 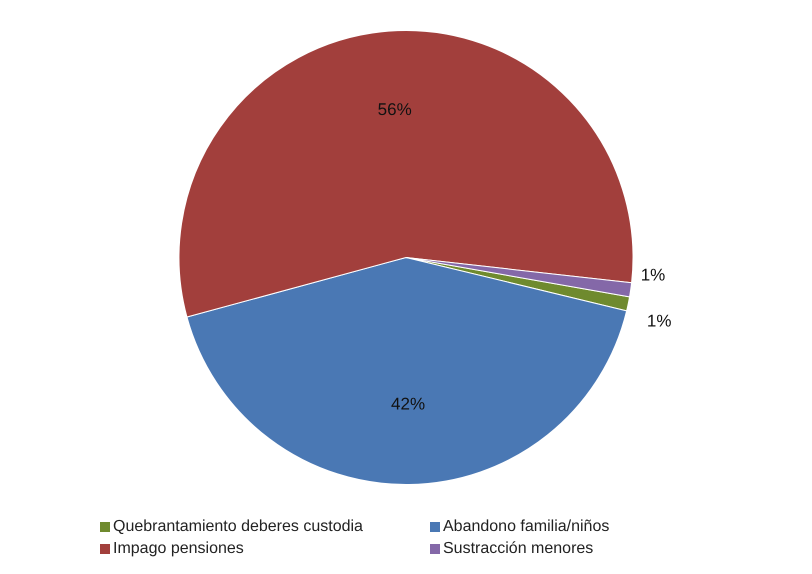 I want to click on legend-label: Impago pensiones, so click(x=178, y=549).